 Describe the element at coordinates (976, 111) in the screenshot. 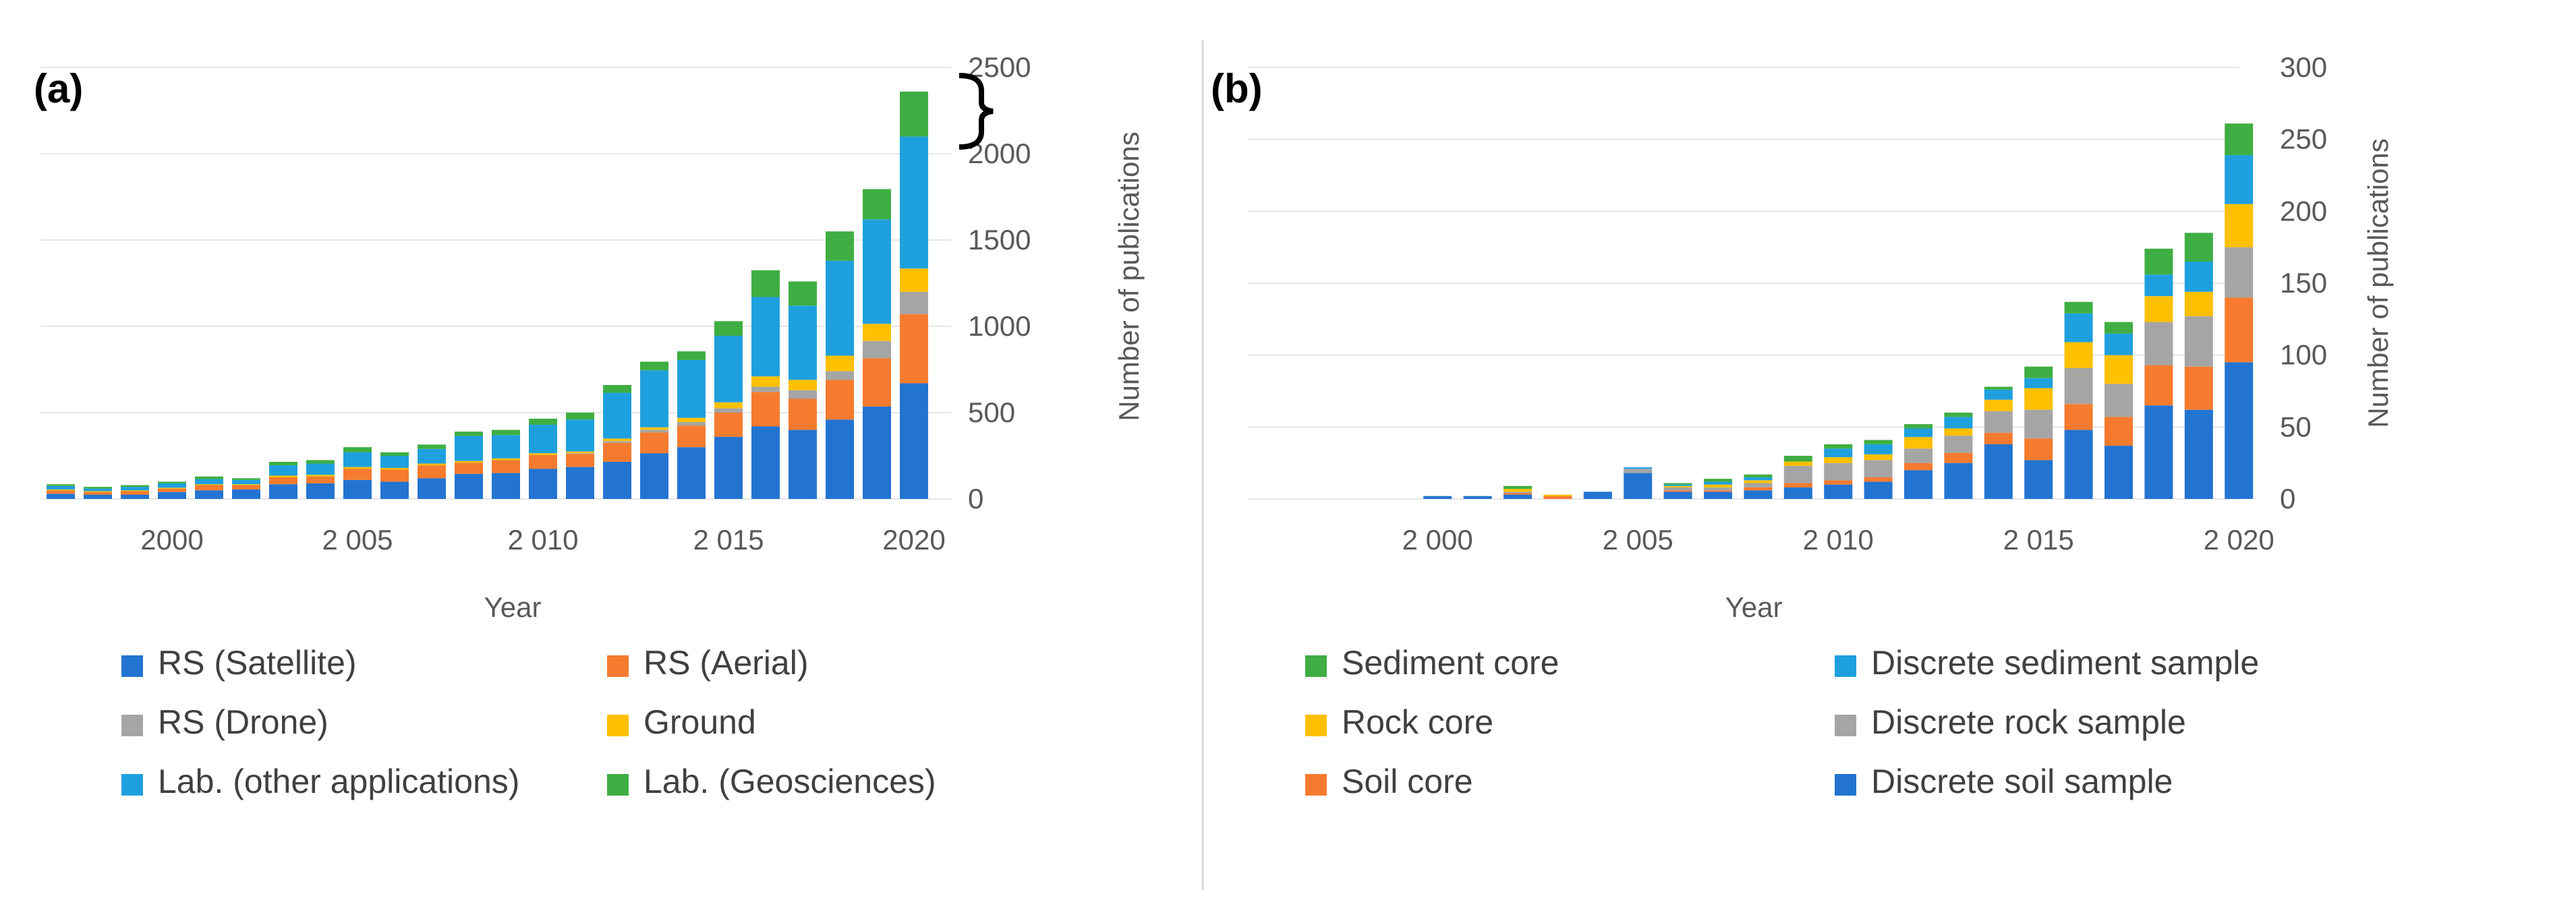

I see `panel-a-bracket-annotation` at that location.